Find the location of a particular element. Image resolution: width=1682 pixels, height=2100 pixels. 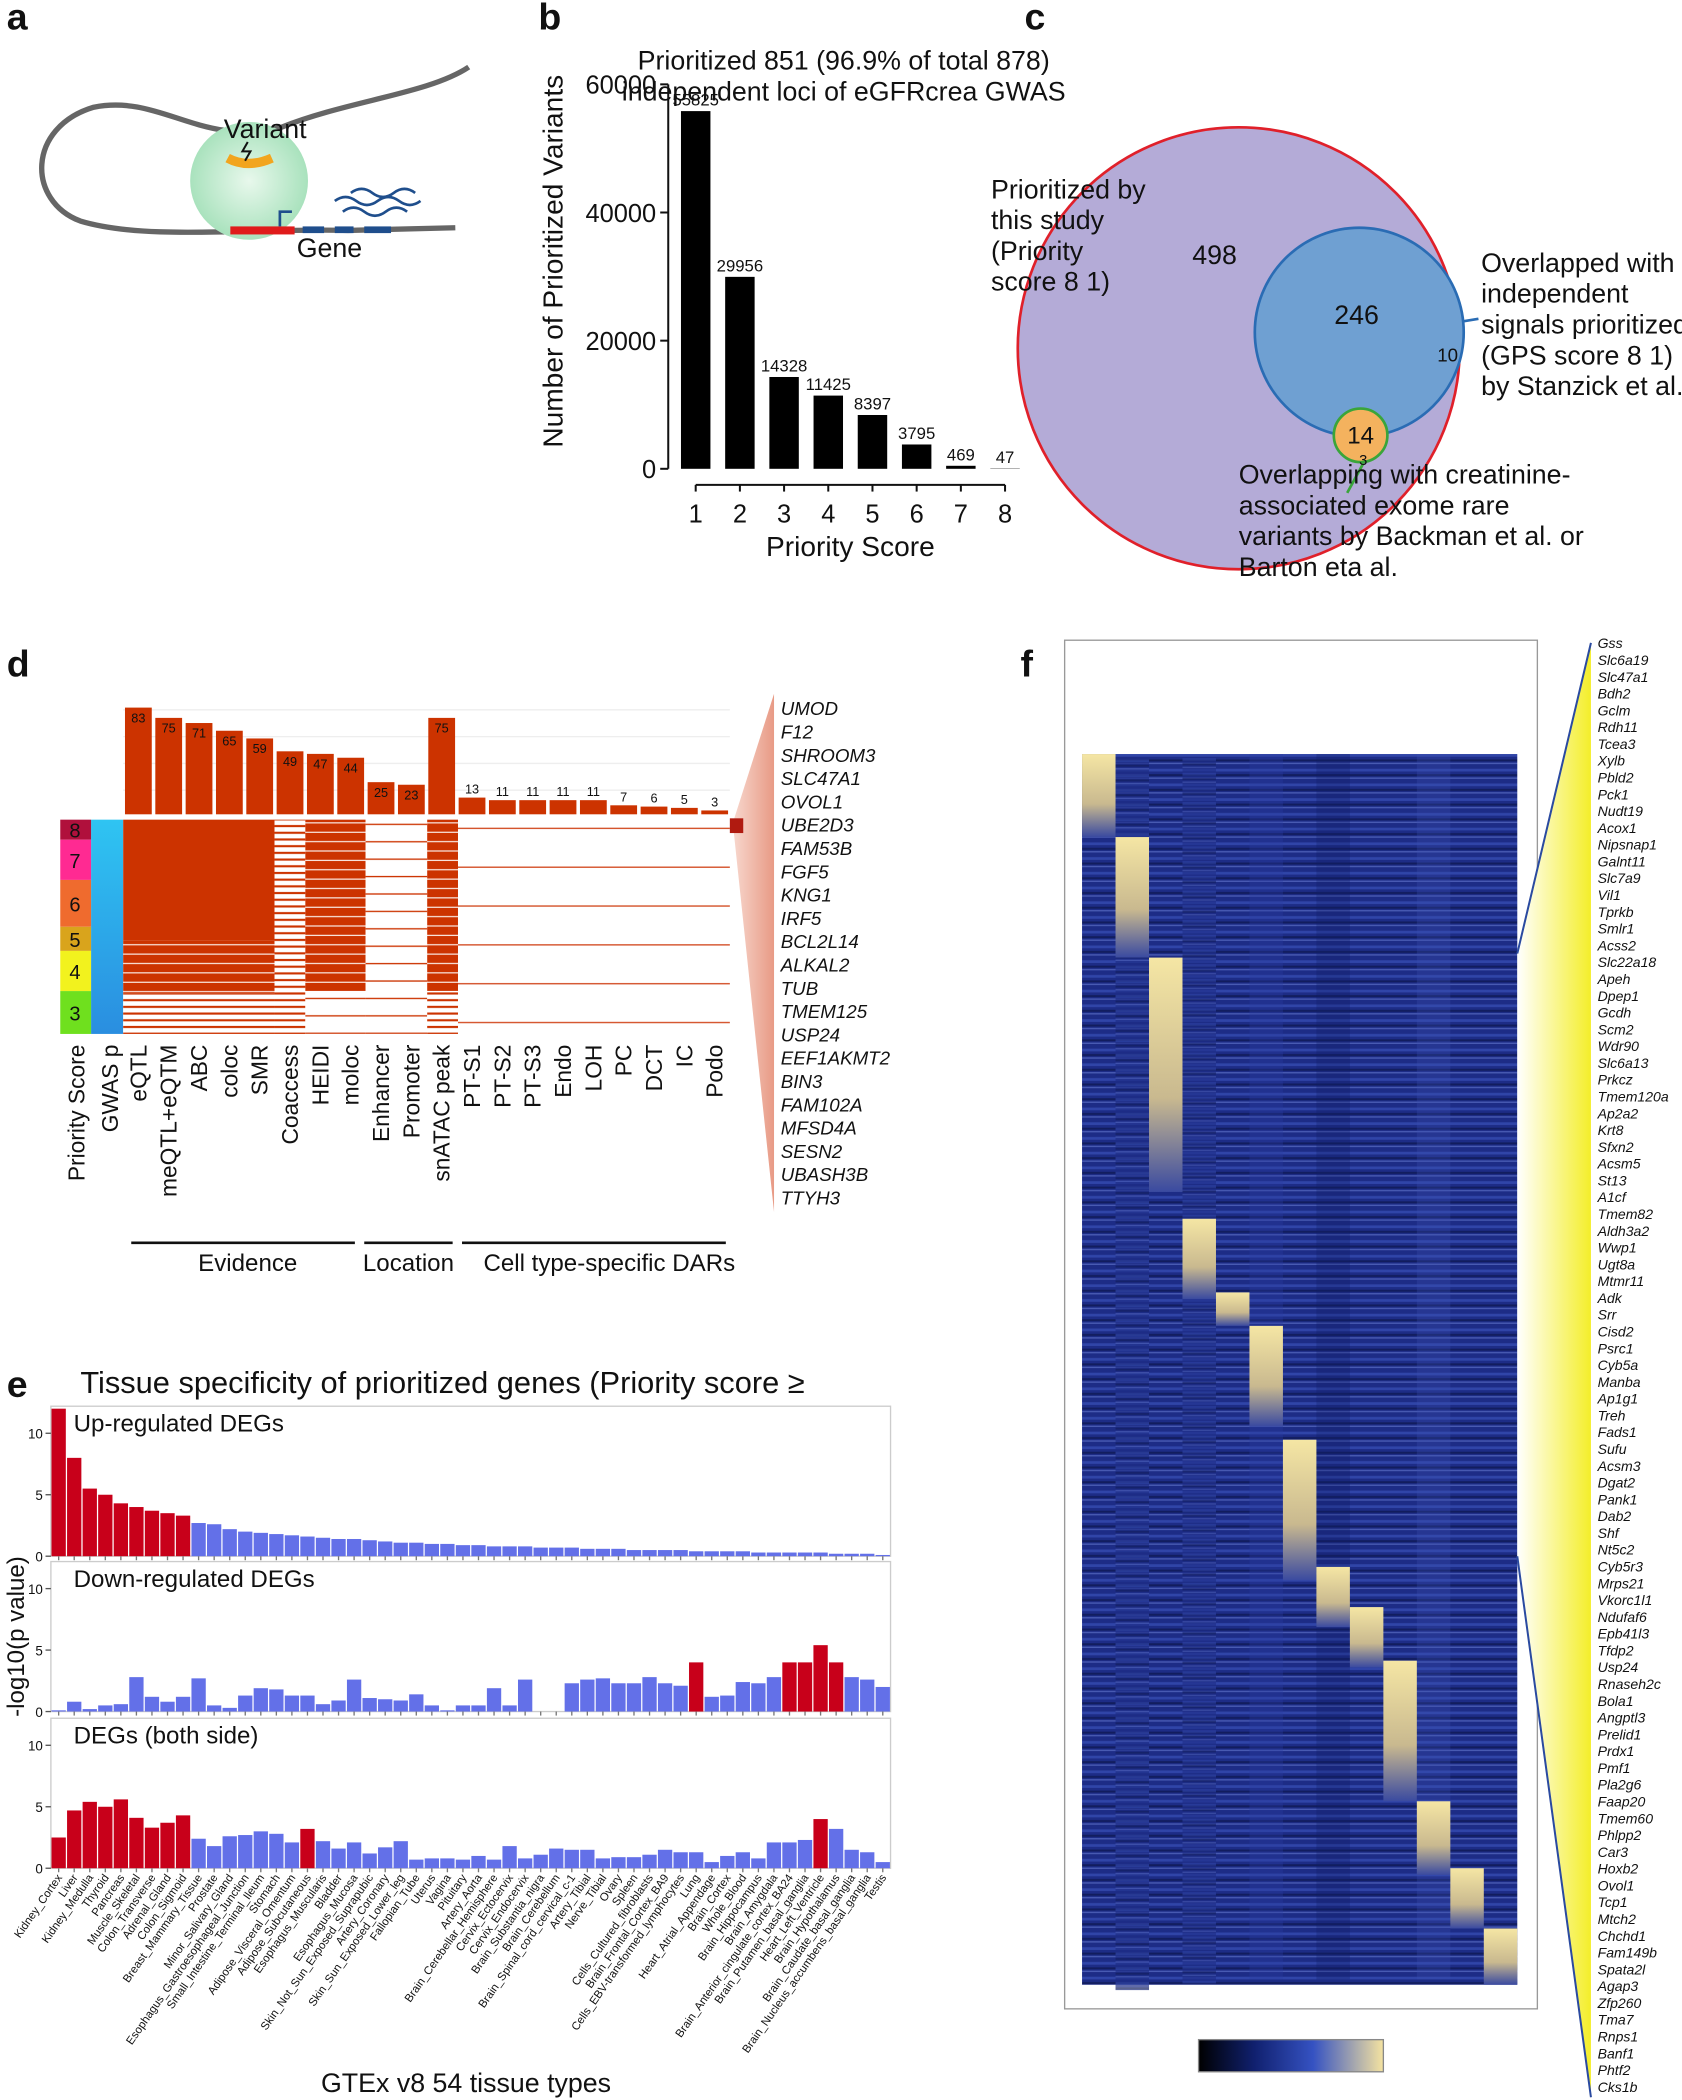

venn-title: independent loci of eGFRcrea GWAS is located at coordinates (844, 92).